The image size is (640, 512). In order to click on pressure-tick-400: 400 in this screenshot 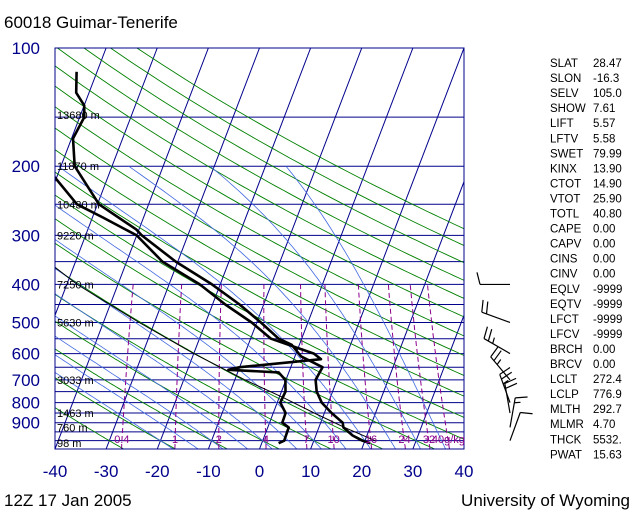, I will do `click(26, 284)`.